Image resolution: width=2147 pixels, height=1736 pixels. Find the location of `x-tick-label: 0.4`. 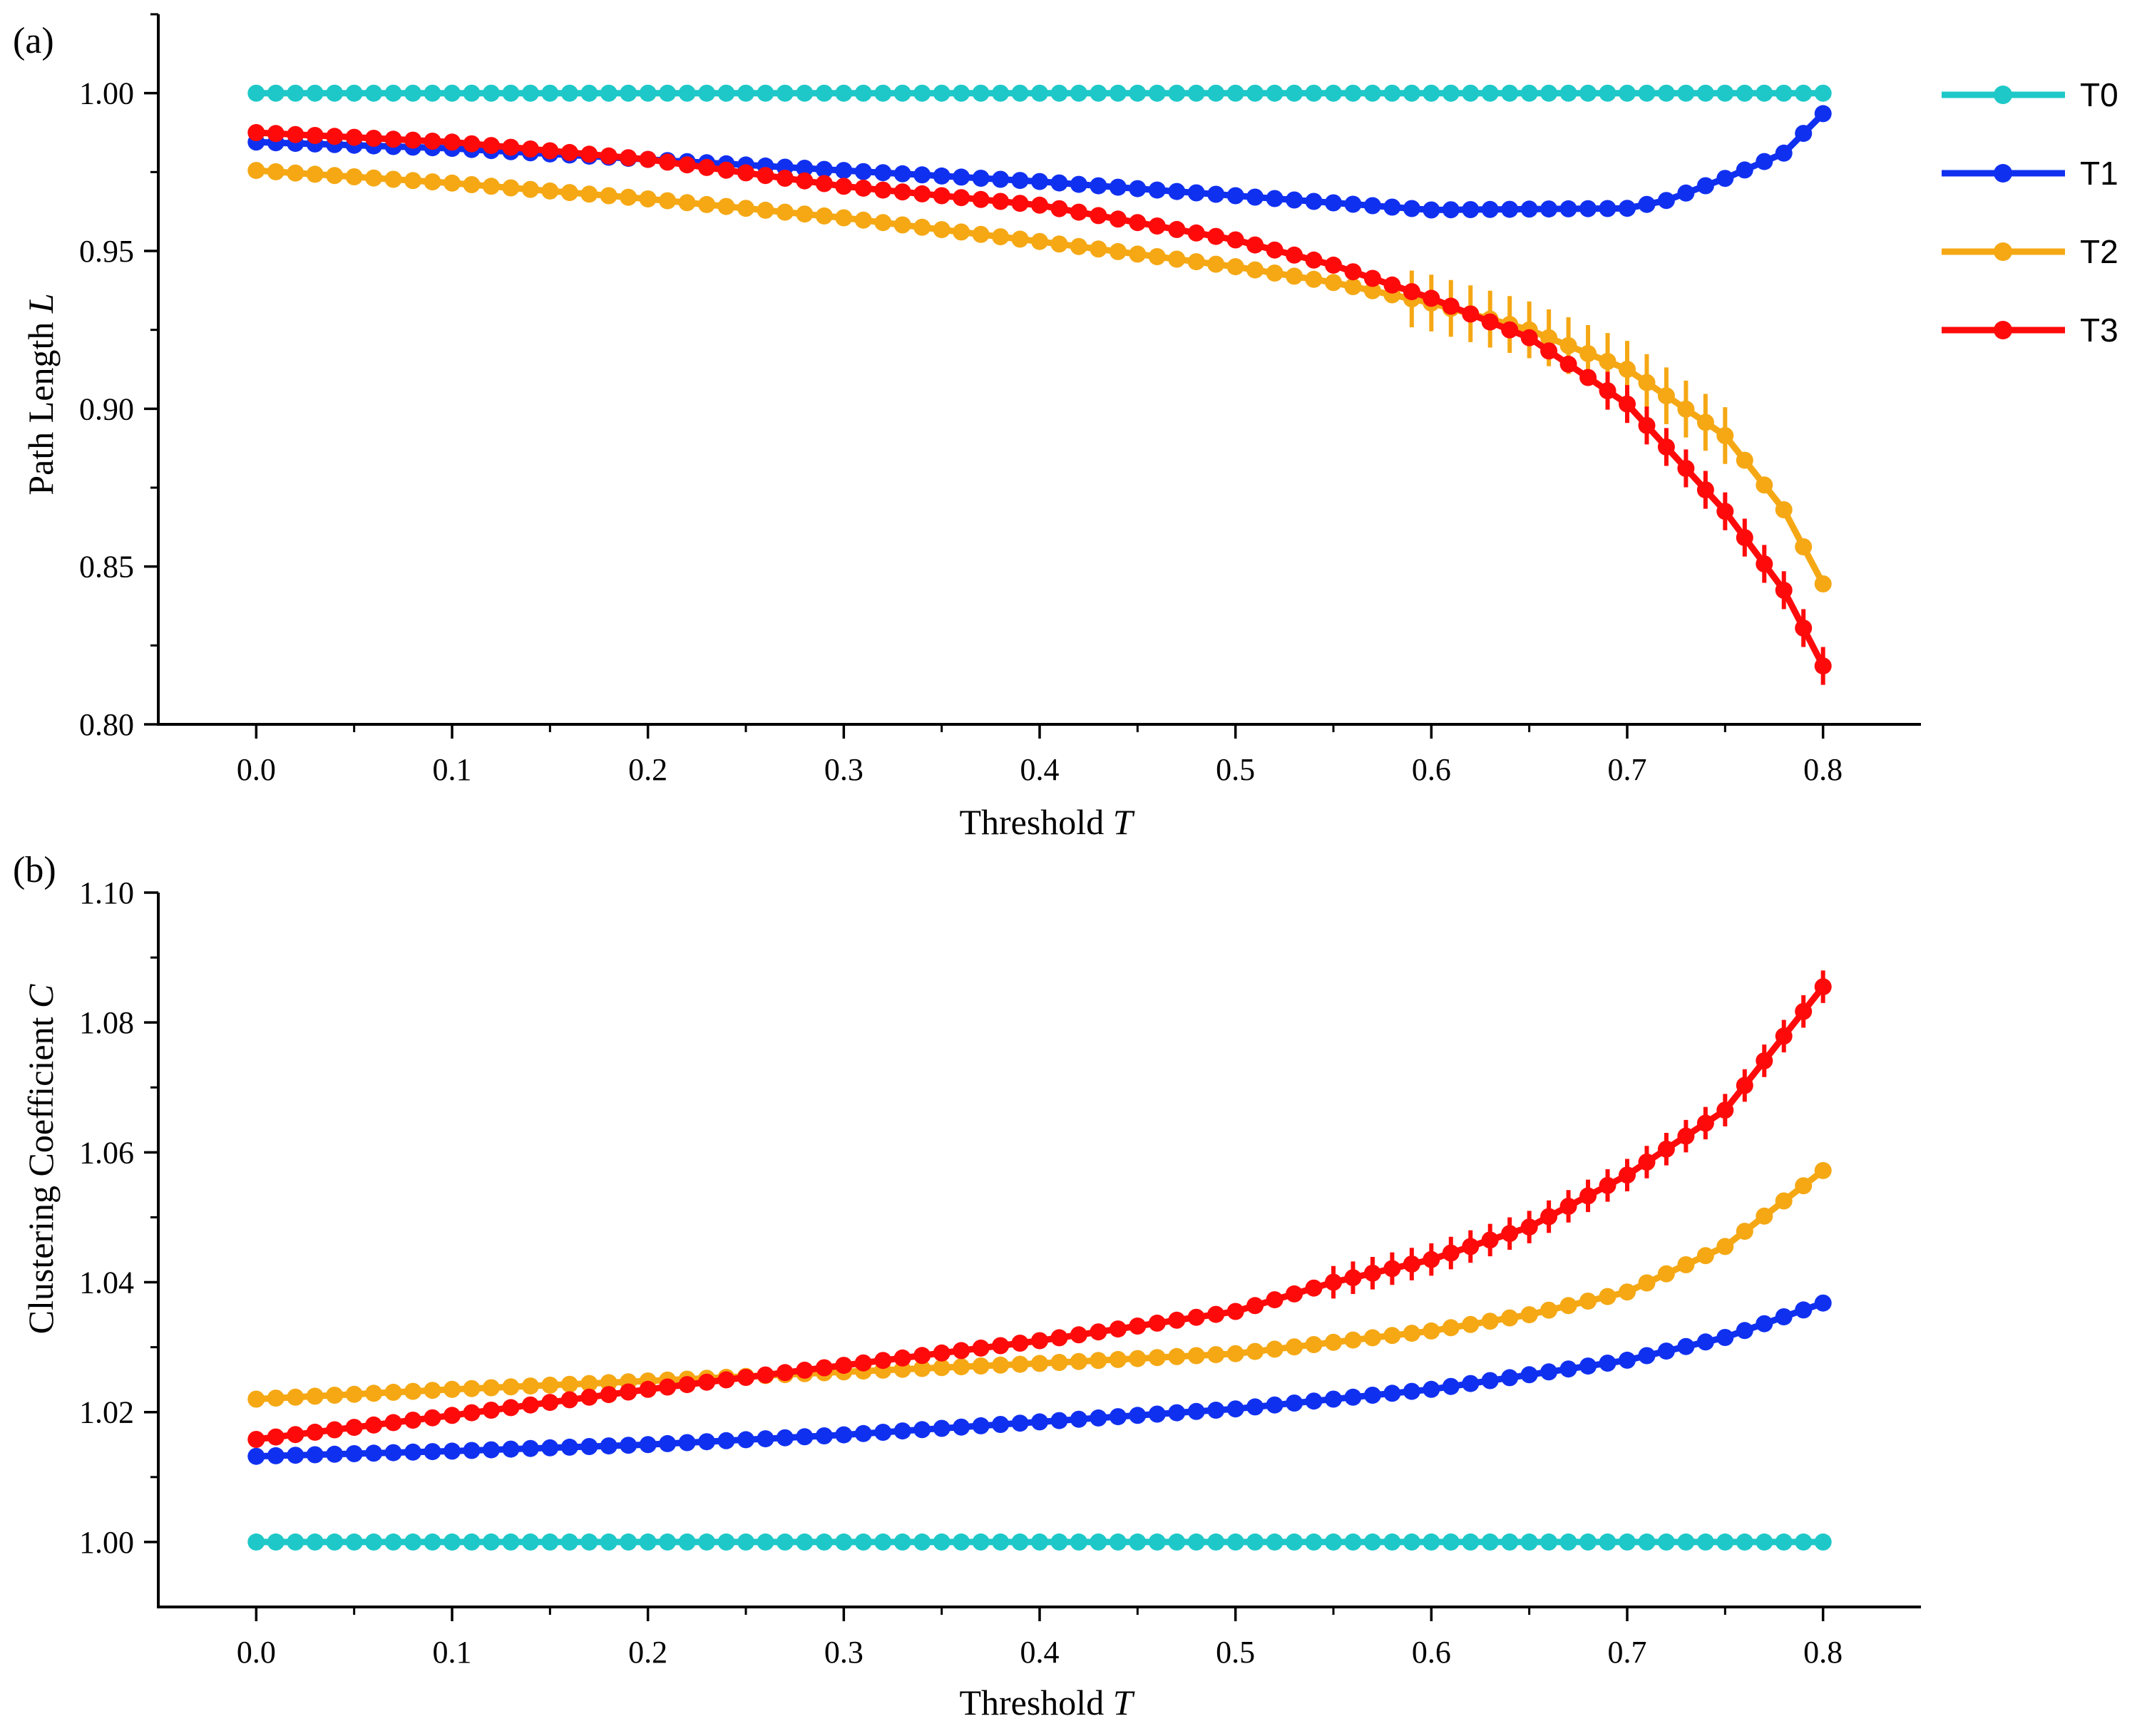

x-tick-label: 0.4 is located at coordinates (1040, 770).